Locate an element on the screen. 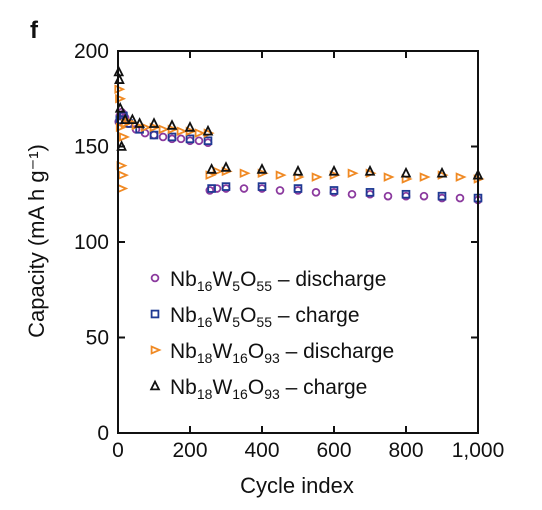 This screenshot has width=542, height=510. y-tick-label: 0 is located at coordinates (103, 433).